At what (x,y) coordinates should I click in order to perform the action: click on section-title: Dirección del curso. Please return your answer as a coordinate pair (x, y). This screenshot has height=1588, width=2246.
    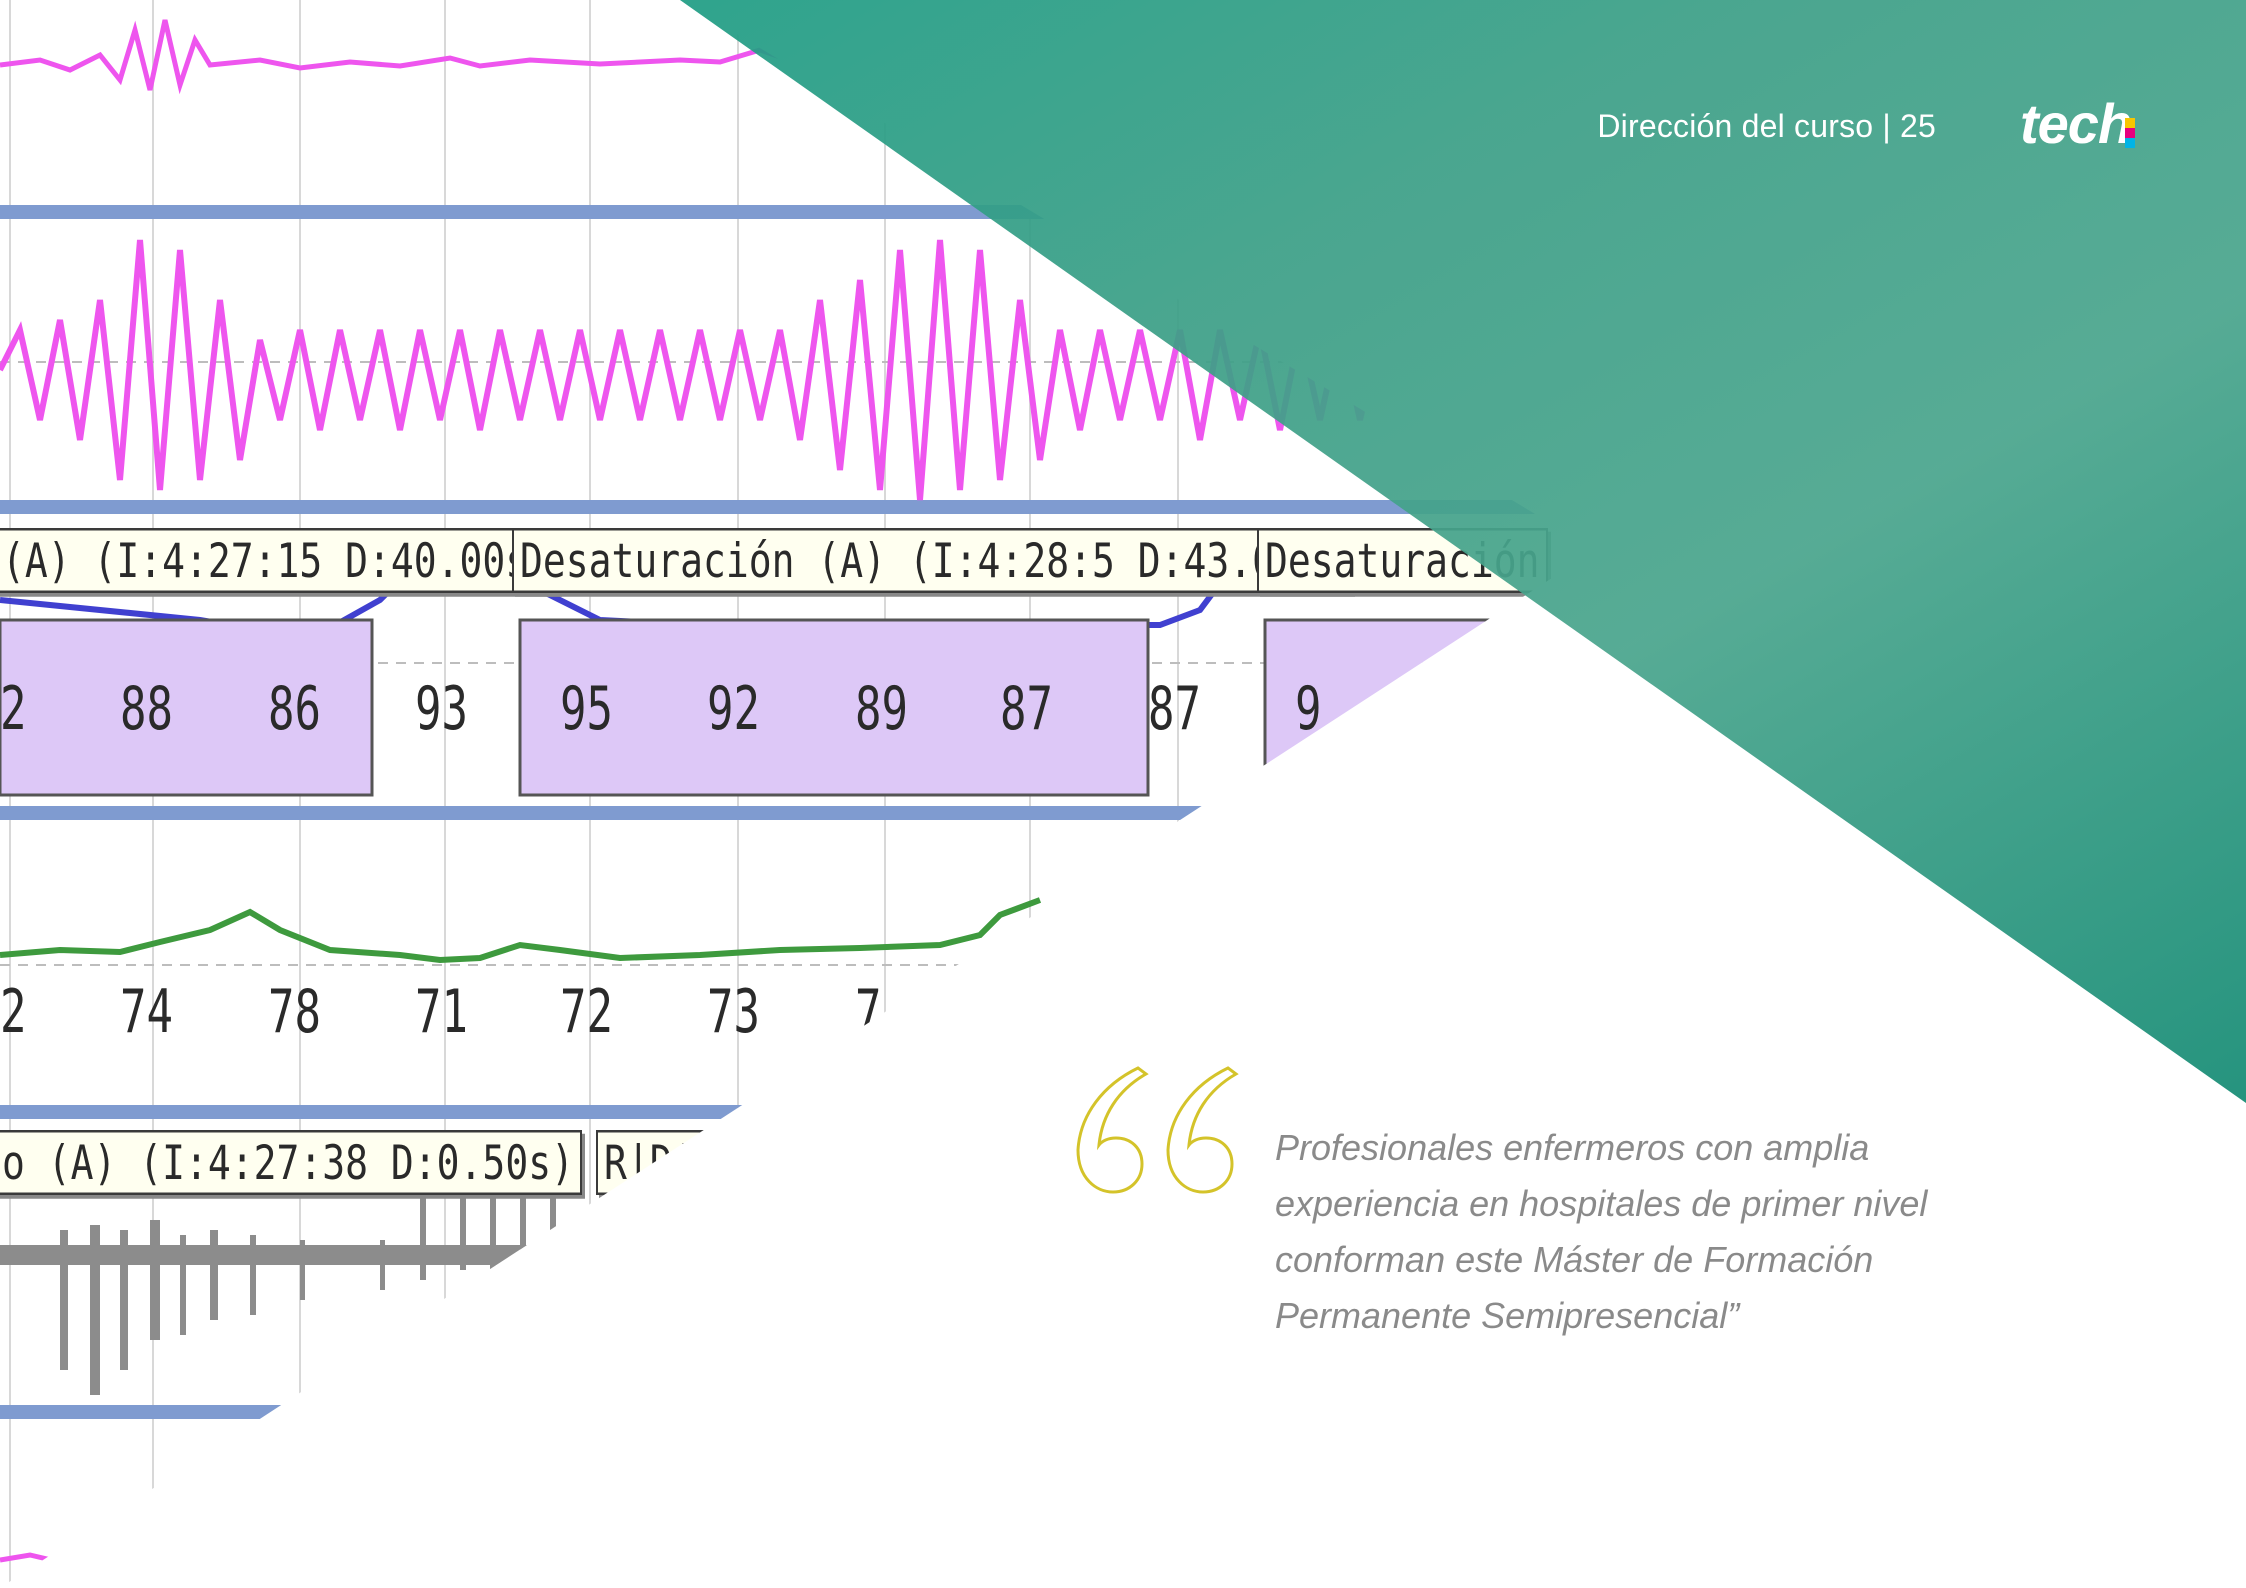
    Looking at the image, I should click on (1735, 126).